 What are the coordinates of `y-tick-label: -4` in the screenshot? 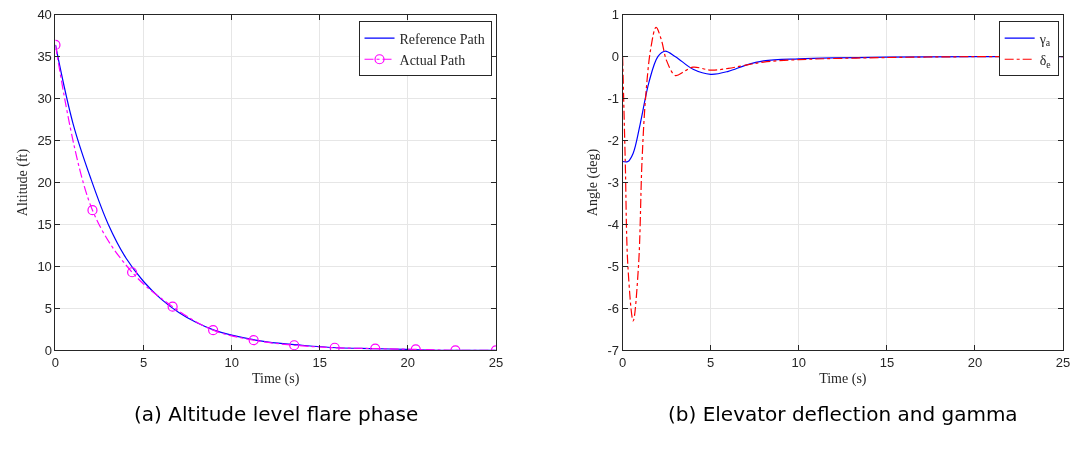 It's located at (613, 224).